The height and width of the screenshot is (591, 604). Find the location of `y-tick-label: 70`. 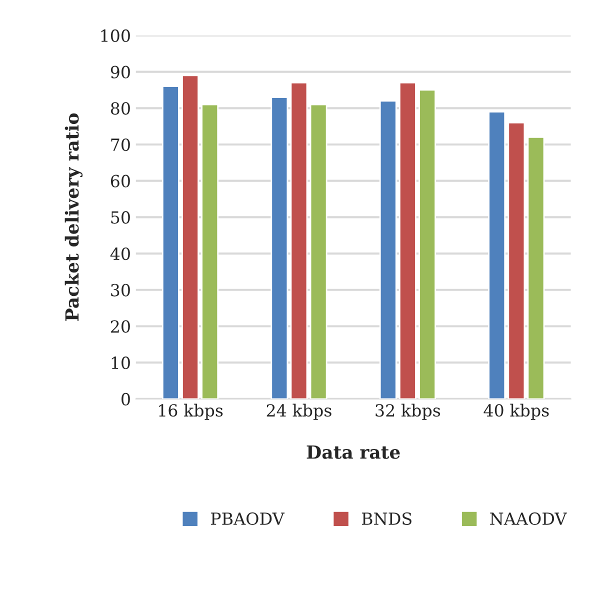

y-tick-label: 70 is located at coordinates (120, 145).